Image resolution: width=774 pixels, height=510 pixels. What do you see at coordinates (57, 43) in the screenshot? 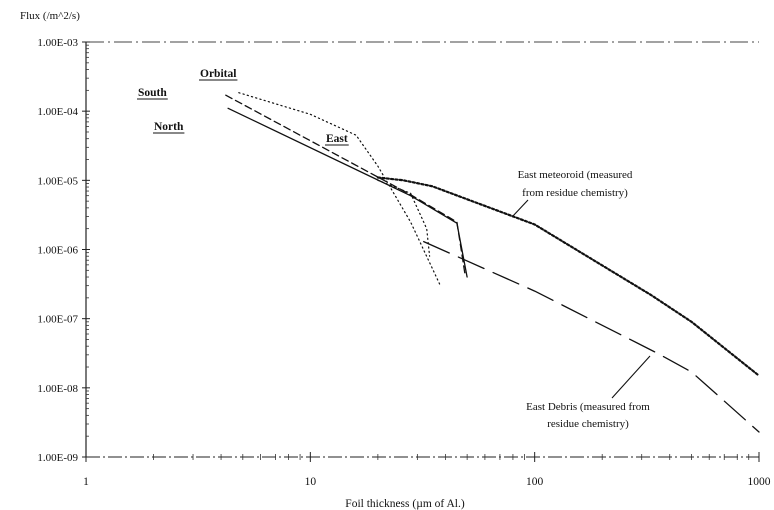
I see `y-tick-label: 1.00E-03` at bounding box center [57, 43].